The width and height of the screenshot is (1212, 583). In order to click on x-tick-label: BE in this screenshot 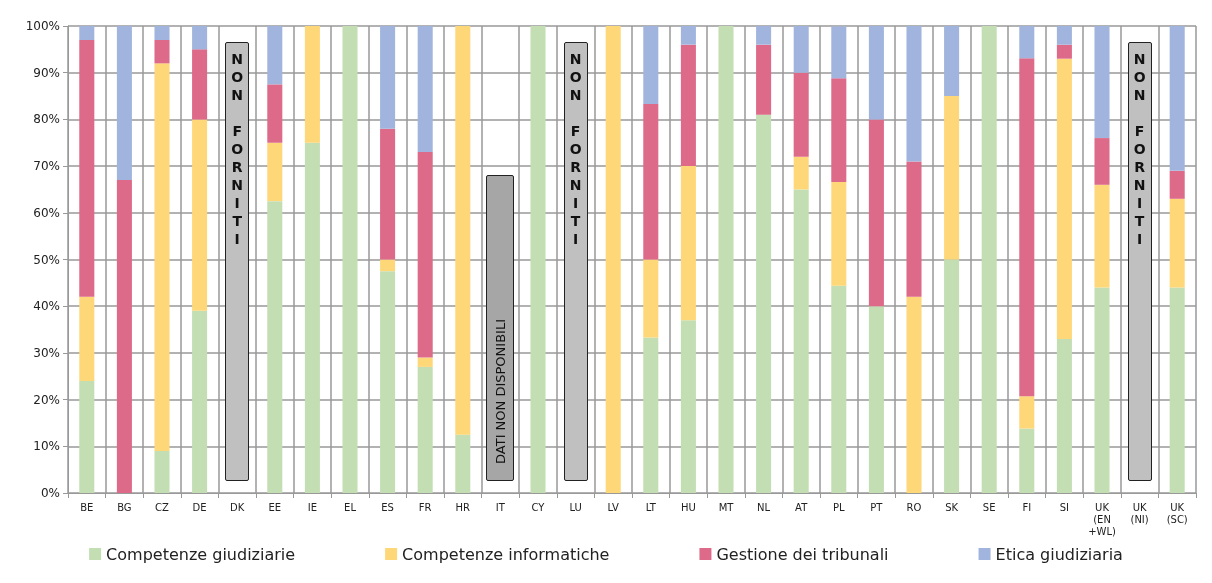, I will do `click(87, 507)`.